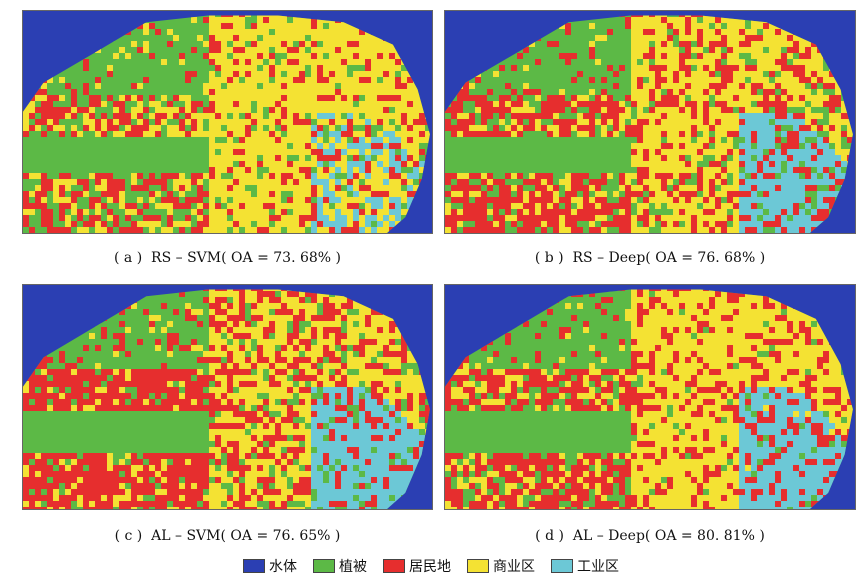 The image size is (862, 584). I want to click on legend-label-water: 水体, so click(283, 567).